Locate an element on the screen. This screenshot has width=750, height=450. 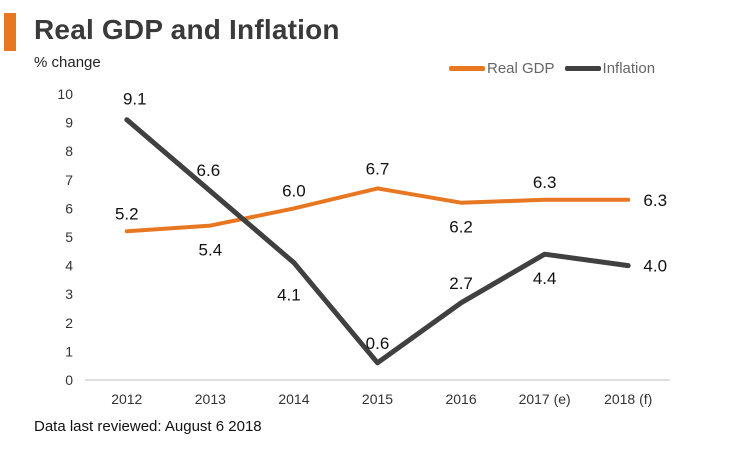
data-label-real-gdp: 5.2 is located at coordinates (127, 213).